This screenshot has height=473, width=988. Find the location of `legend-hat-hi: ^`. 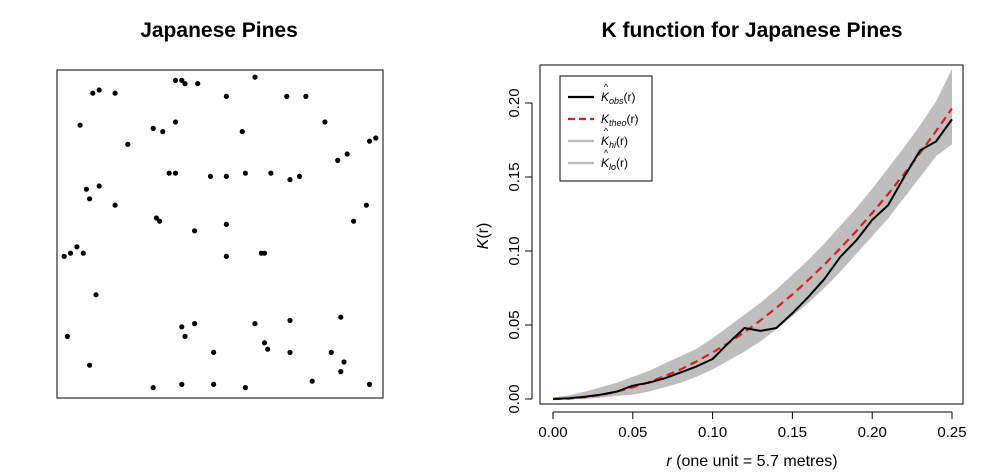

legend-hat-hi: ^ is located at coordinates (606, 131).